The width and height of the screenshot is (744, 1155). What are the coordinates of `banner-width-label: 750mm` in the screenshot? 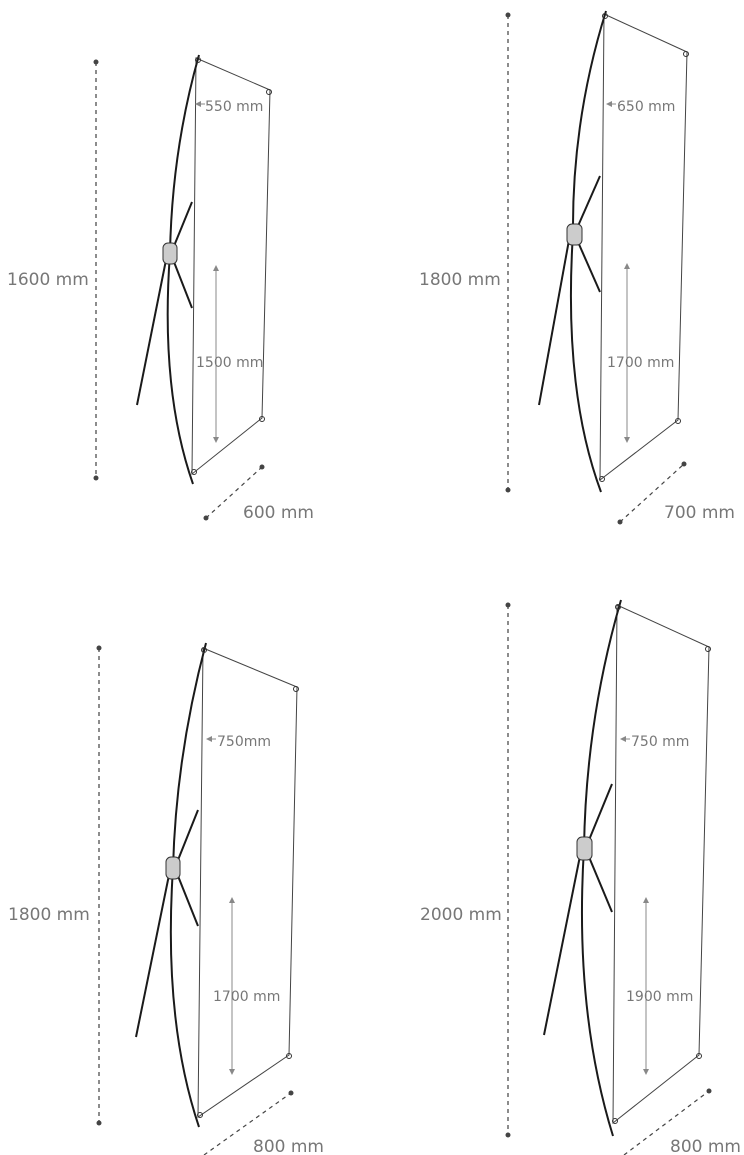 It's located at (244, 742).